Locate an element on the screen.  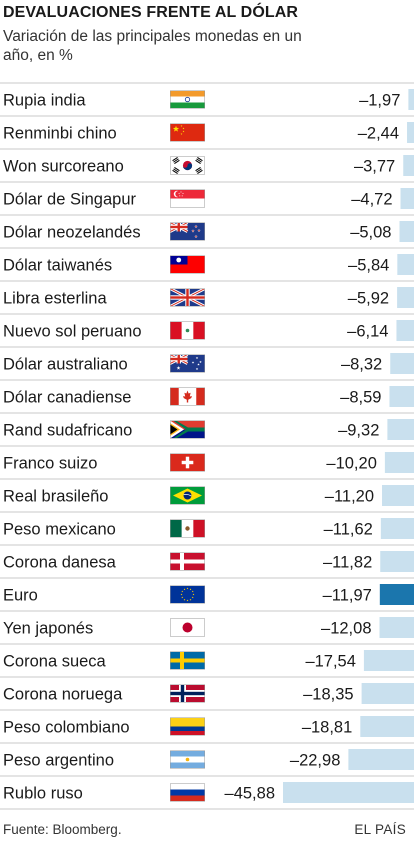
russia-flag-icon is located at coordinates (187, 792).